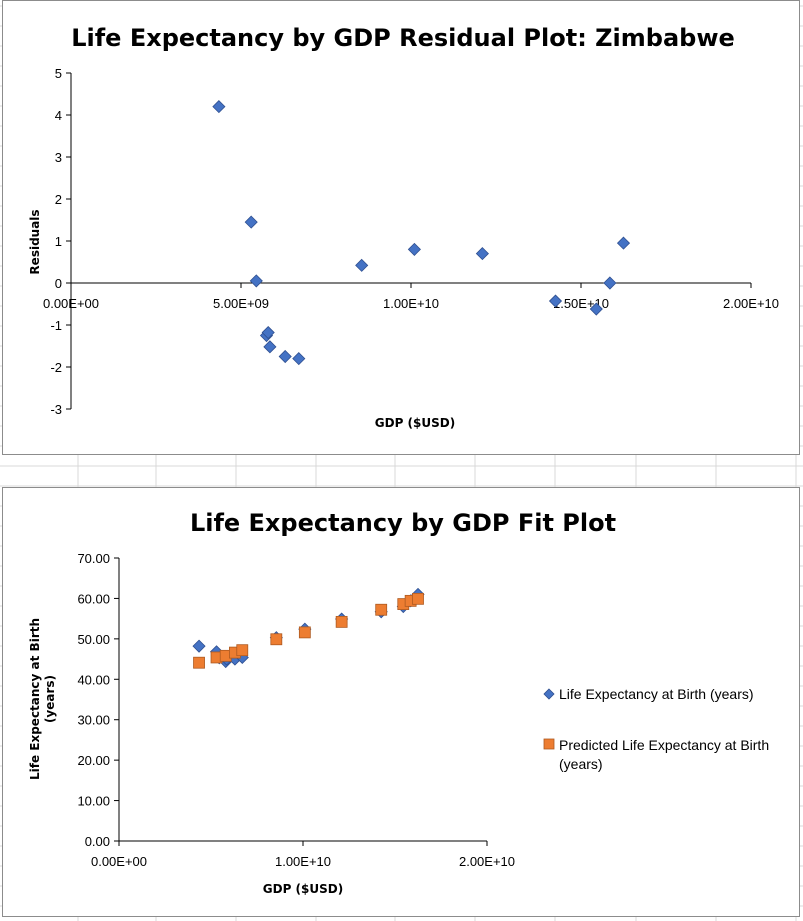  Describe the element at coordinates (411, 303) in the screenshot. I see `residual-x-tick-label: 1.00E+10` at that location.